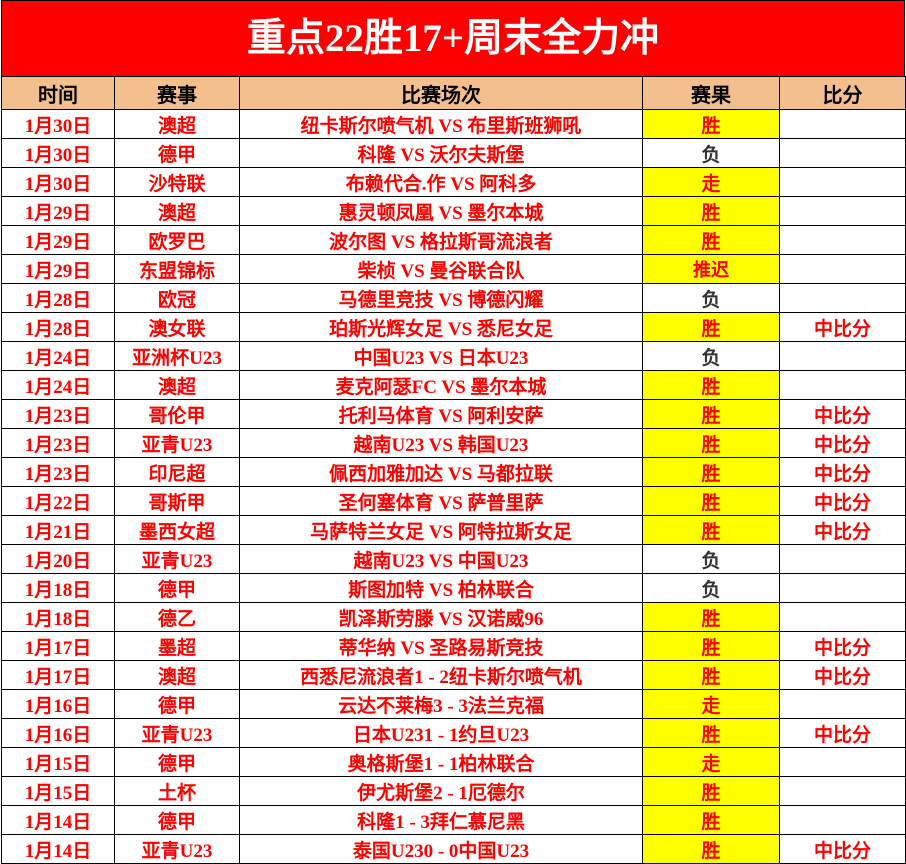  Describe the element at coordinates (58, 675) in the screenshot. I see `cell-time: 1月17日` at that location.